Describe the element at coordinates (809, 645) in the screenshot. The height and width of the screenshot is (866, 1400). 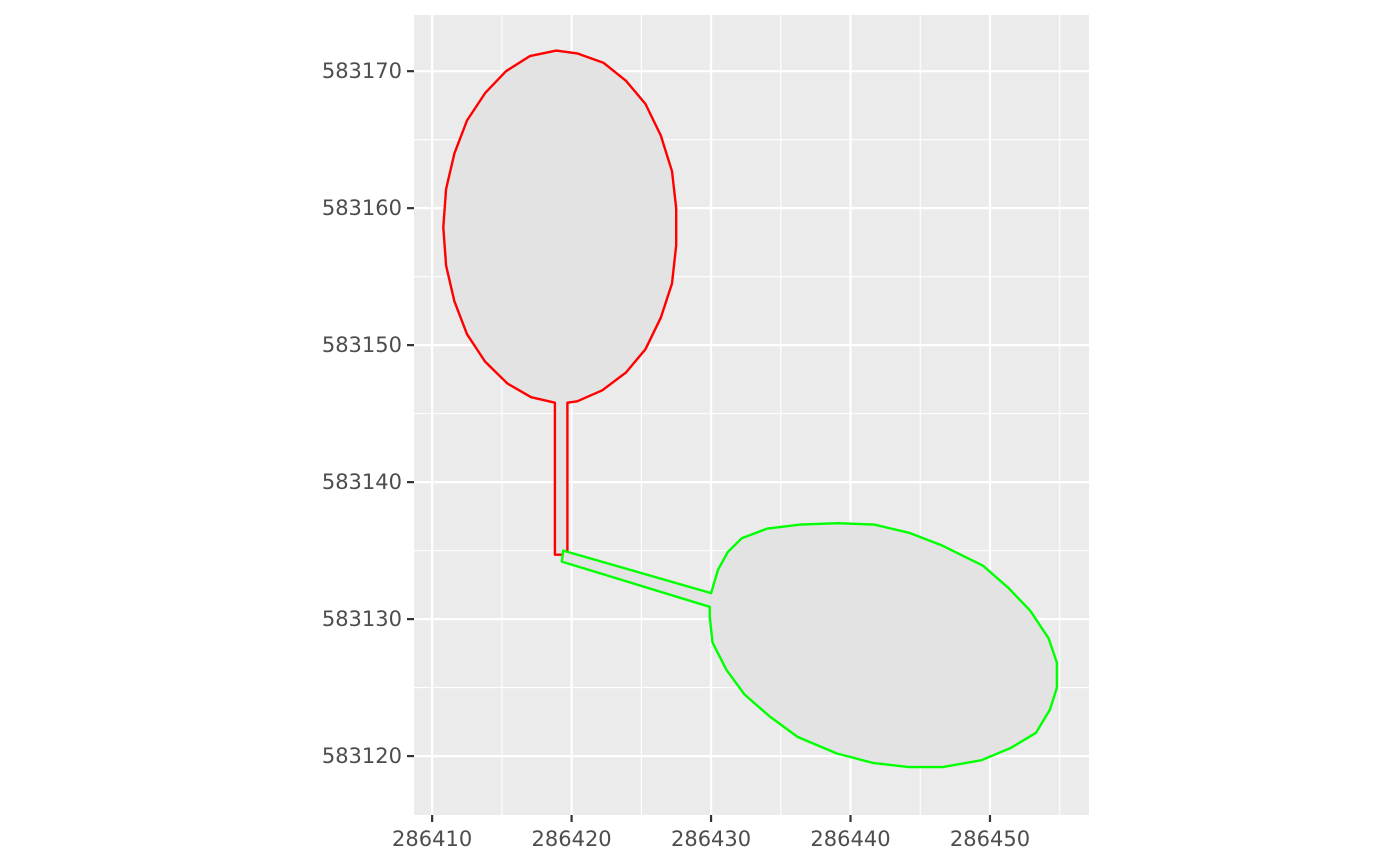
I see `green-shape` at that location.